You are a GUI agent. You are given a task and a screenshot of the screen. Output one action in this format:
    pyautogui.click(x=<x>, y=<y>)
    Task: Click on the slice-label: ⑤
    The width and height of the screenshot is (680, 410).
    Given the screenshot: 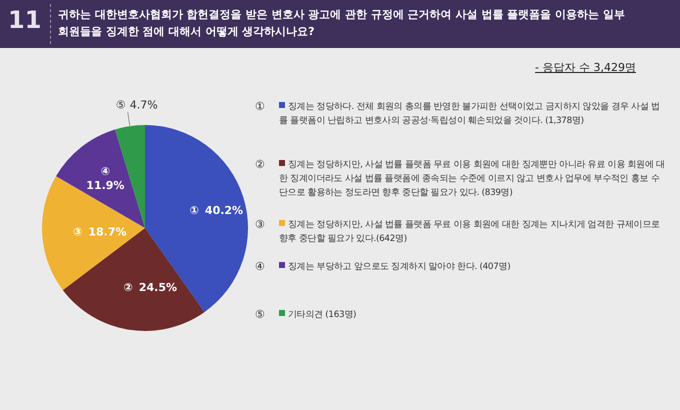 What is the action you would take?
    pyautogui.click(x=121, y=105)
    